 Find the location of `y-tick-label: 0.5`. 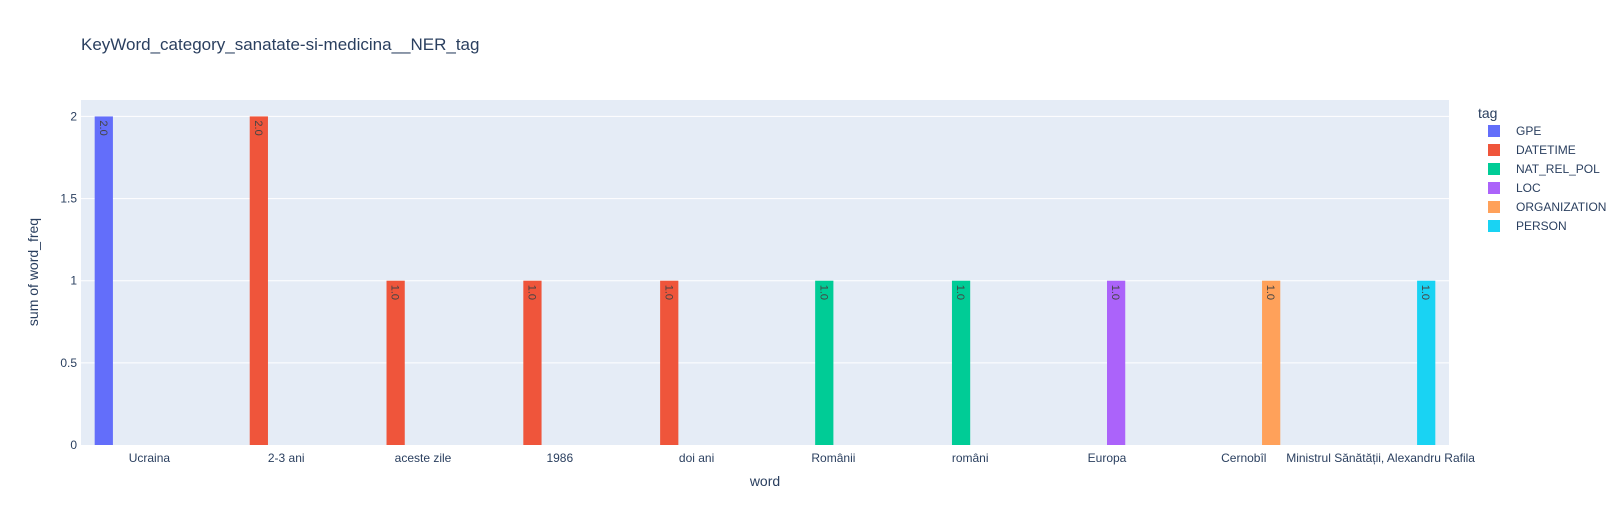

y-tick-label: 0.5 is located at coordinates (68, 363).